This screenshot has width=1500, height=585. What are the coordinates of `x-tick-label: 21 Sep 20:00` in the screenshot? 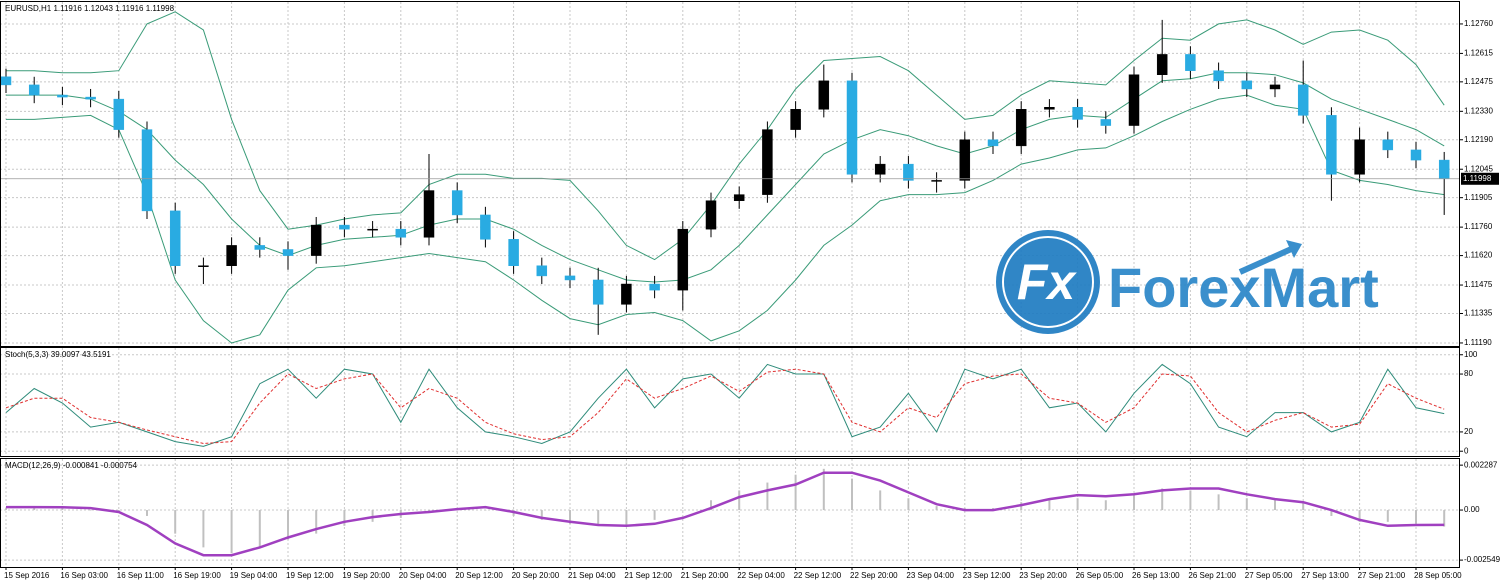 It's located at (705, 575).